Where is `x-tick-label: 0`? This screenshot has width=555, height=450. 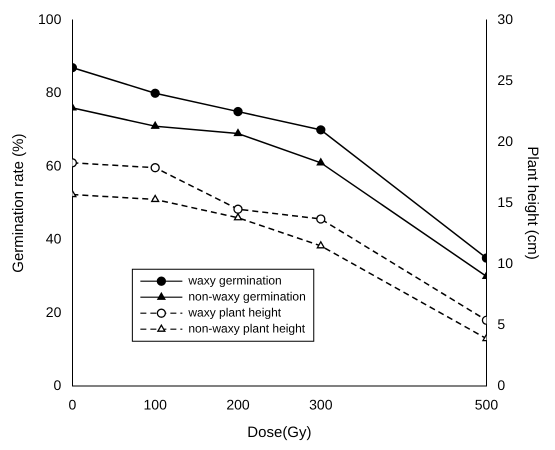
x-tick-label: 0 is located at coordinates (72, 404).